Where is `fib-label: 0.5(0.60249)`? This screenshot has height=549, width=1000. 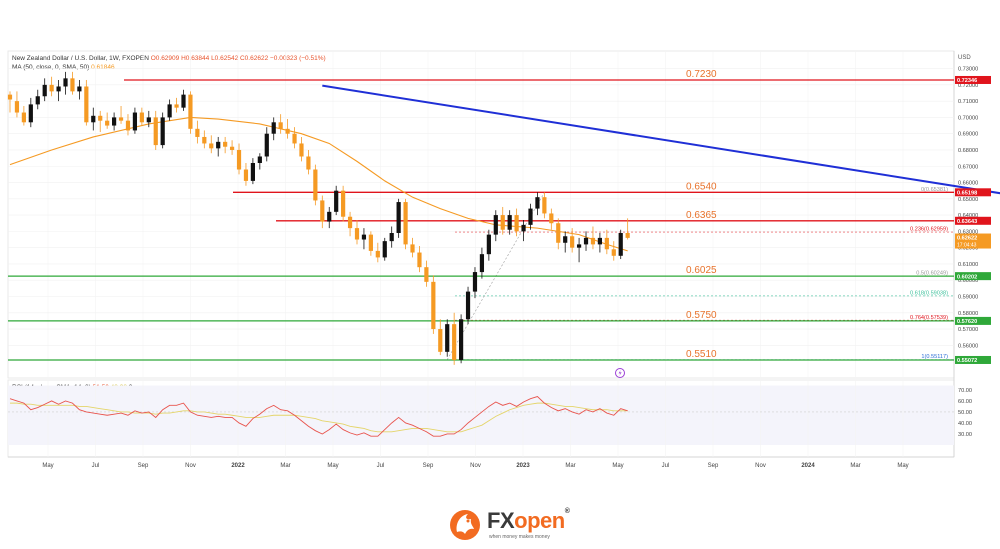 fib-label: 0.5(0.60249) is located at coordinates (932, 274).